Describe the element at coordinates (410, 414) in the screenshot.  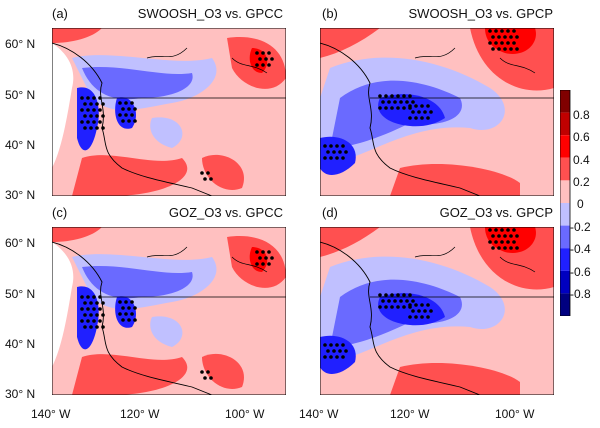
I see `lon-tick: 120° W` at that location.